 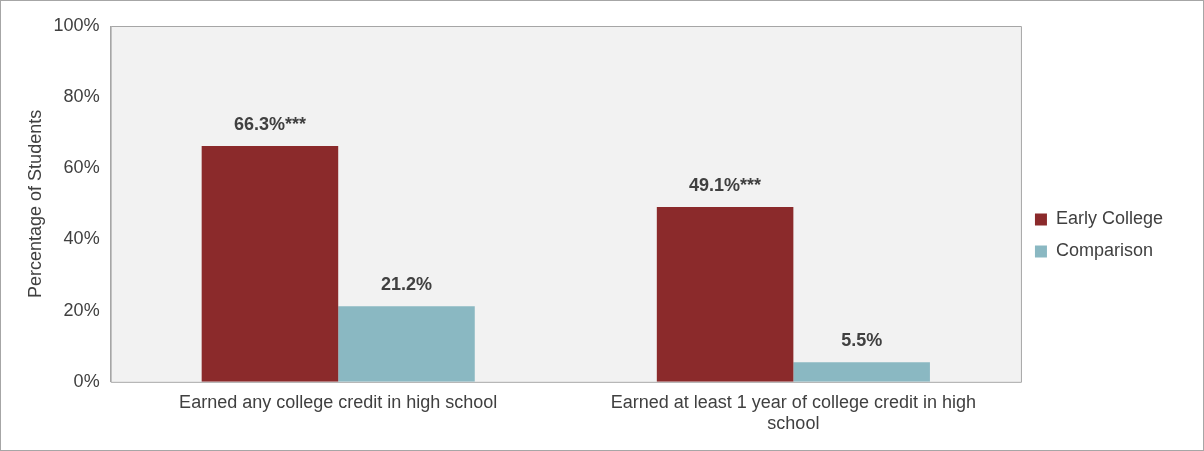 What do you see at coordinates (81, 167) in the screenshot?
I see `y-tick-label: 60%` at bounding box center [81, 167].